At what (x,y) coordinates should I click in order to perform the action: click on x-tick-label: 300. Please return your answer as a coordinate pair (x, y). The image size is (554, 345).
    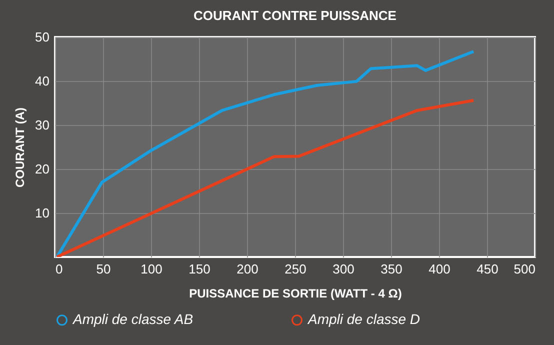
    Looking at the image, I should click on (343, 269).